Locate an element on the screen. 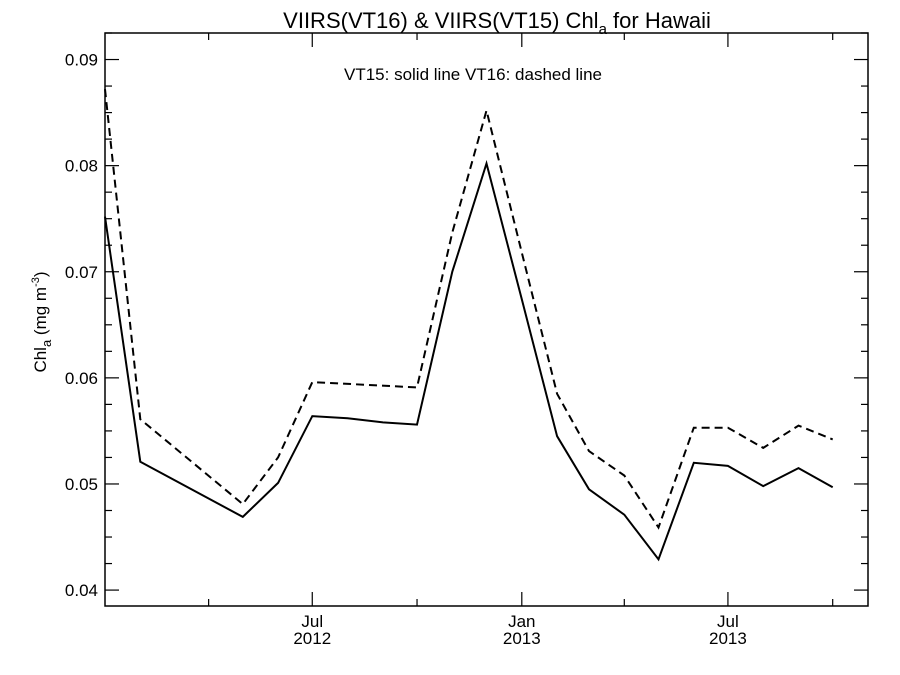 The height and width of the screenshot is (675, 900). y-axis-label-units: (mg m is located at coordinates (40, 313).